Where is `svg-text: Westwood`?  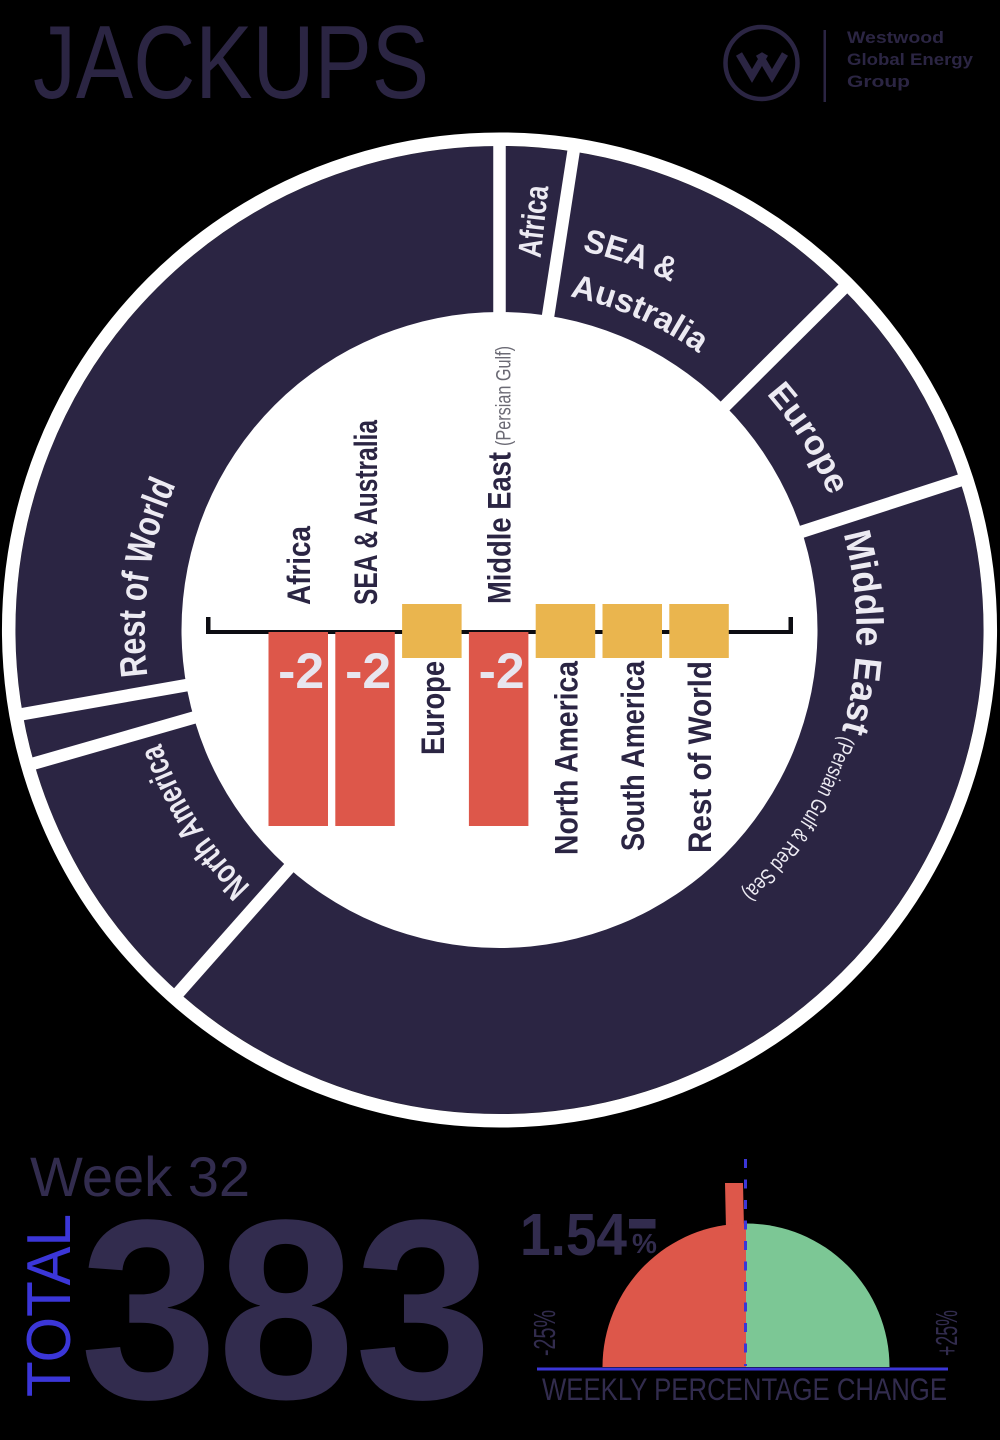 svg-text: Westwood is located at coordinates (895, 37).